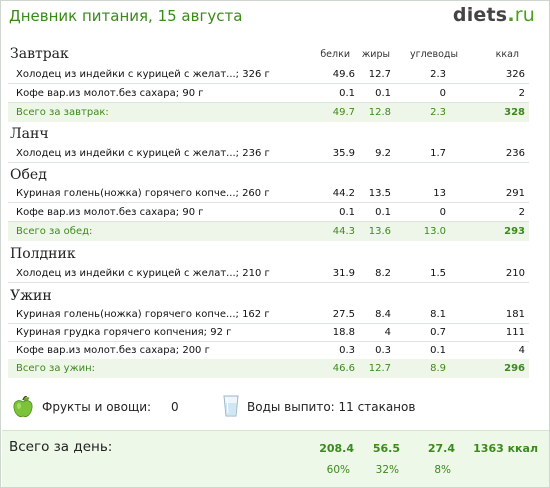 This screenshot has height=488, width=550. Describe the element at coordinates (28, 175) in the screenshot. I see `meal-title-dinner: Обед` at that location.